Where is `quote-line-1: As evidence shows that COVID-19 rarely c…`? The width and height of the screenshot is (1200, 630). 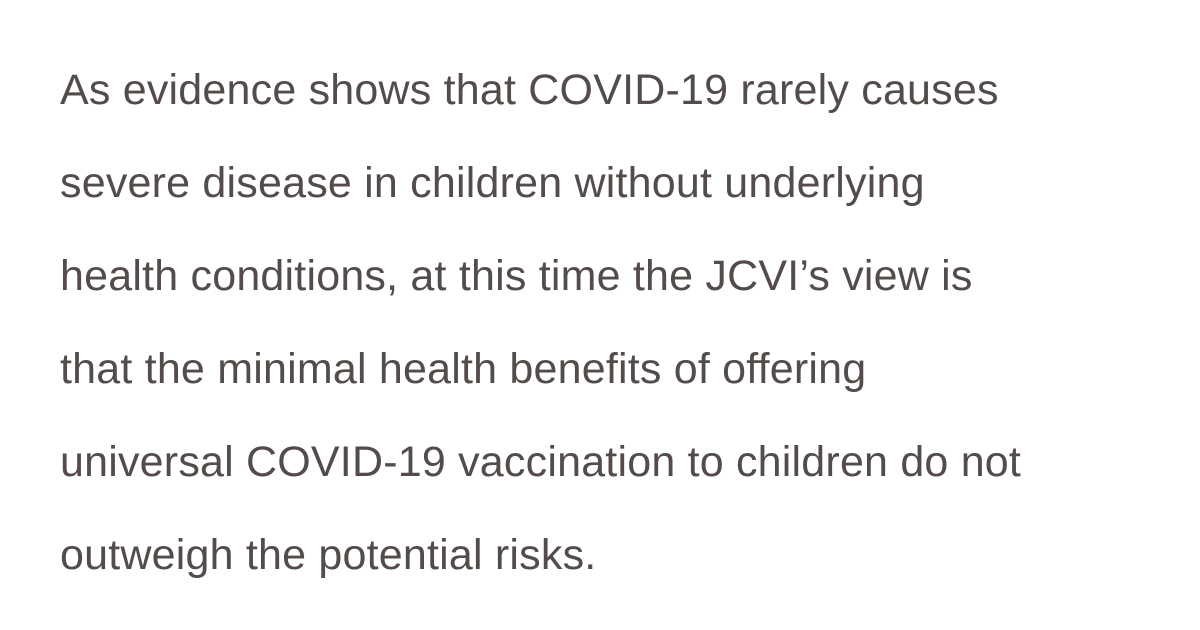
quote-line-1: As evidence shows that COVID-19 rarely c… is located at coordinates (529, 90).